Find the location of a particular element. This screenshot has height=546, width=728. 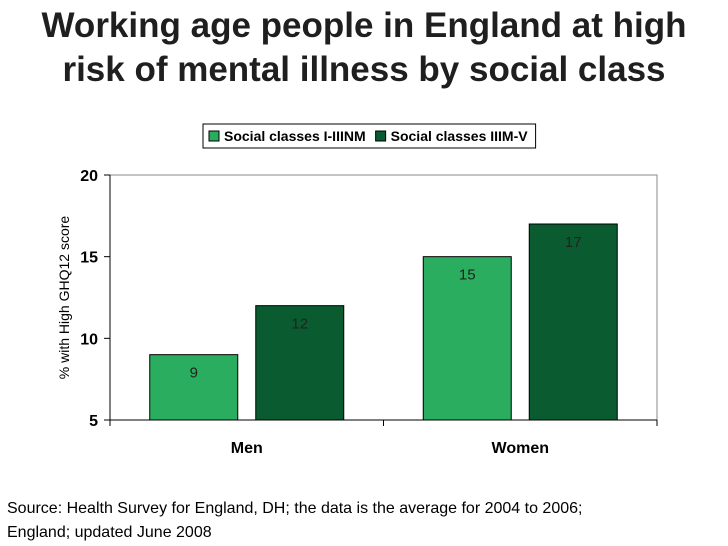

y-tick-label: 15 is located at coordinates (89, 258).